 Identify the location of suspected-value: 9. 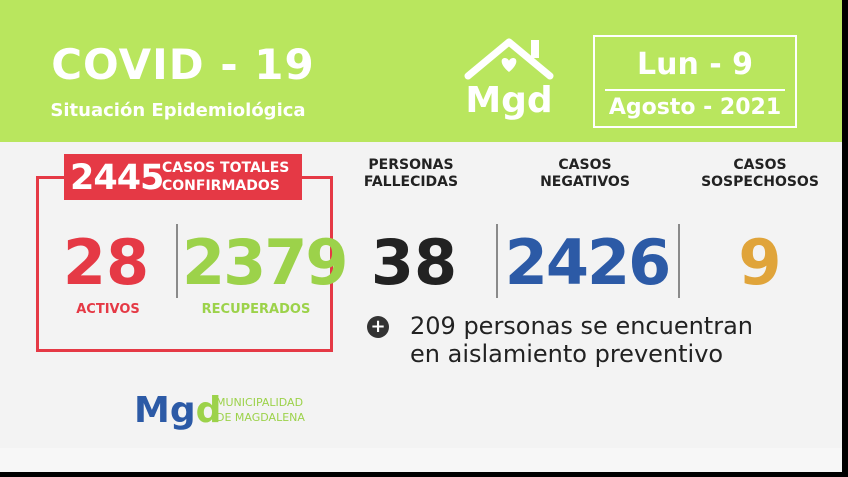
(760, 262).